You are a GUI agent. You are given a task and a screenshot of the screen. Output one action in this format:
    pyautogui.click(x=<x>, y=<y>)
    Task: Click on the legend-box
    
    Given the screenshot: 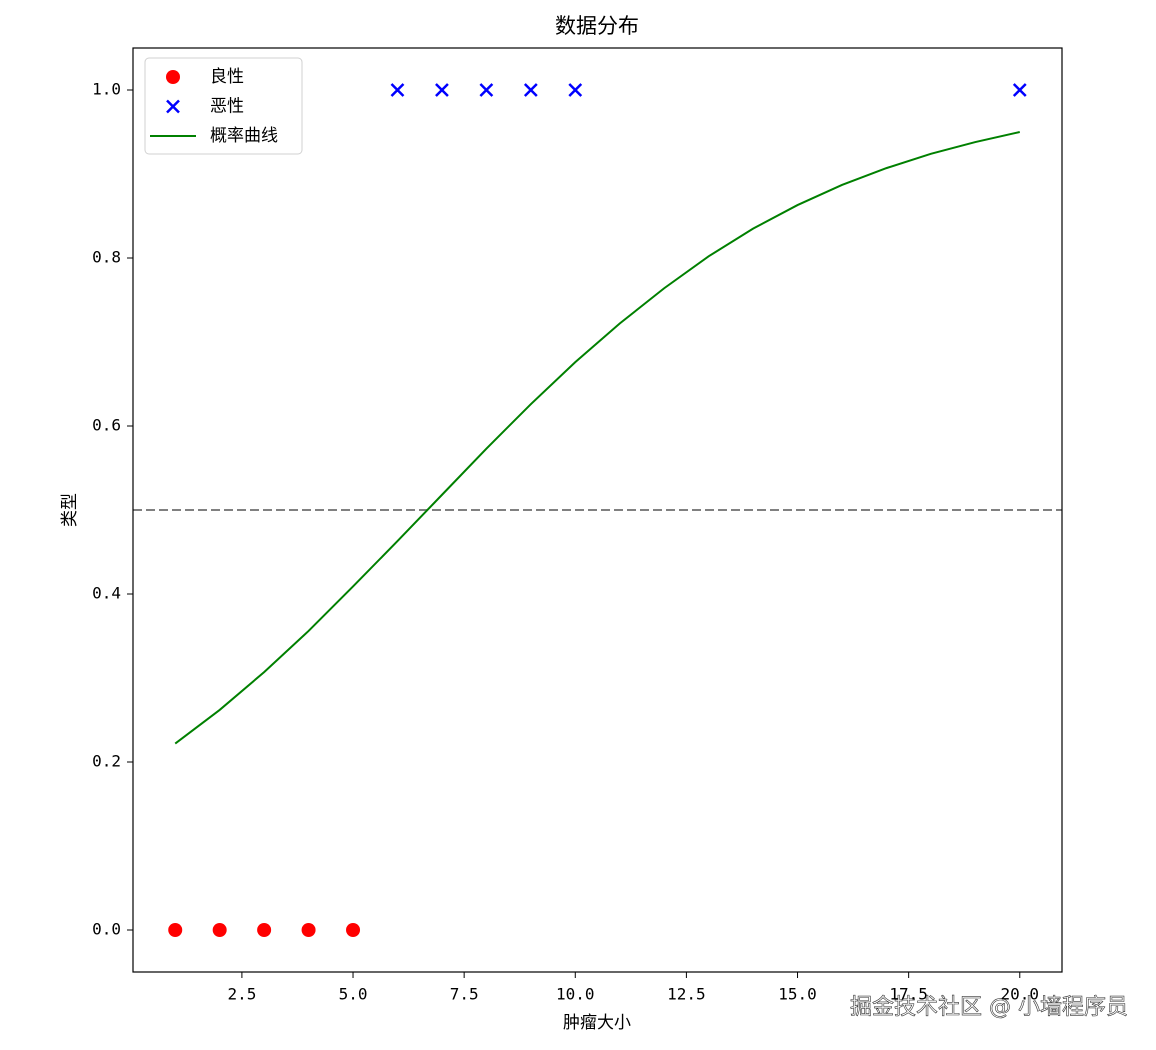 What is the action you would take?
    pyautogui.click(x=223, y=106)
    